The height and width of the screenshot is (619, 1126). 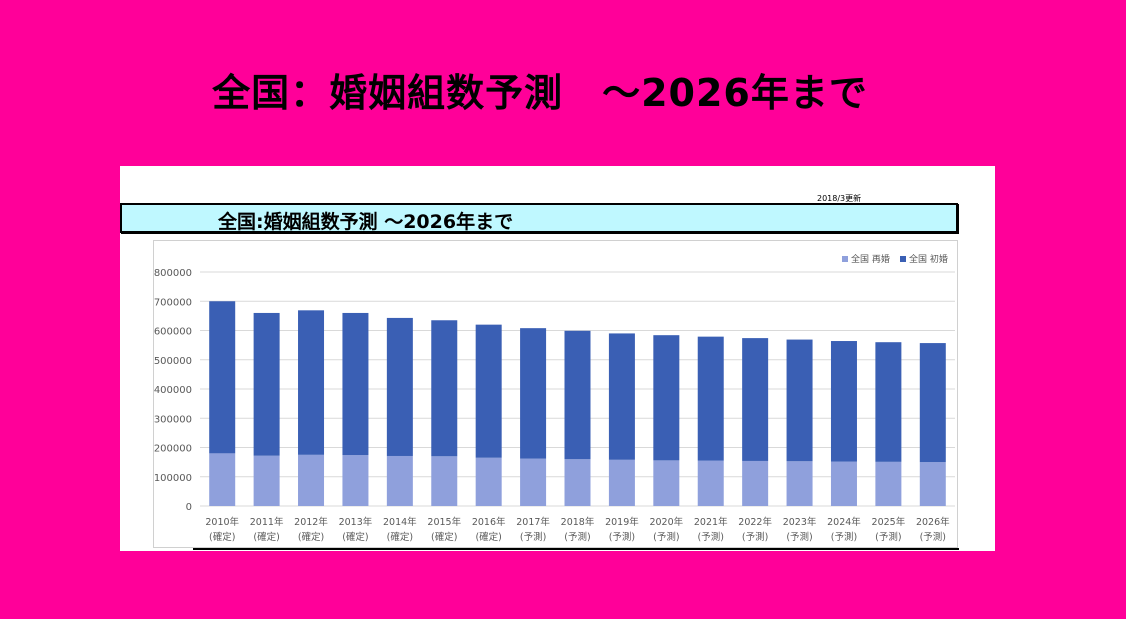 What do you see at coordinates (578, 522) in the screenshot?
I see `x-tick-label: 2018年` at bounding box center [578, 522].